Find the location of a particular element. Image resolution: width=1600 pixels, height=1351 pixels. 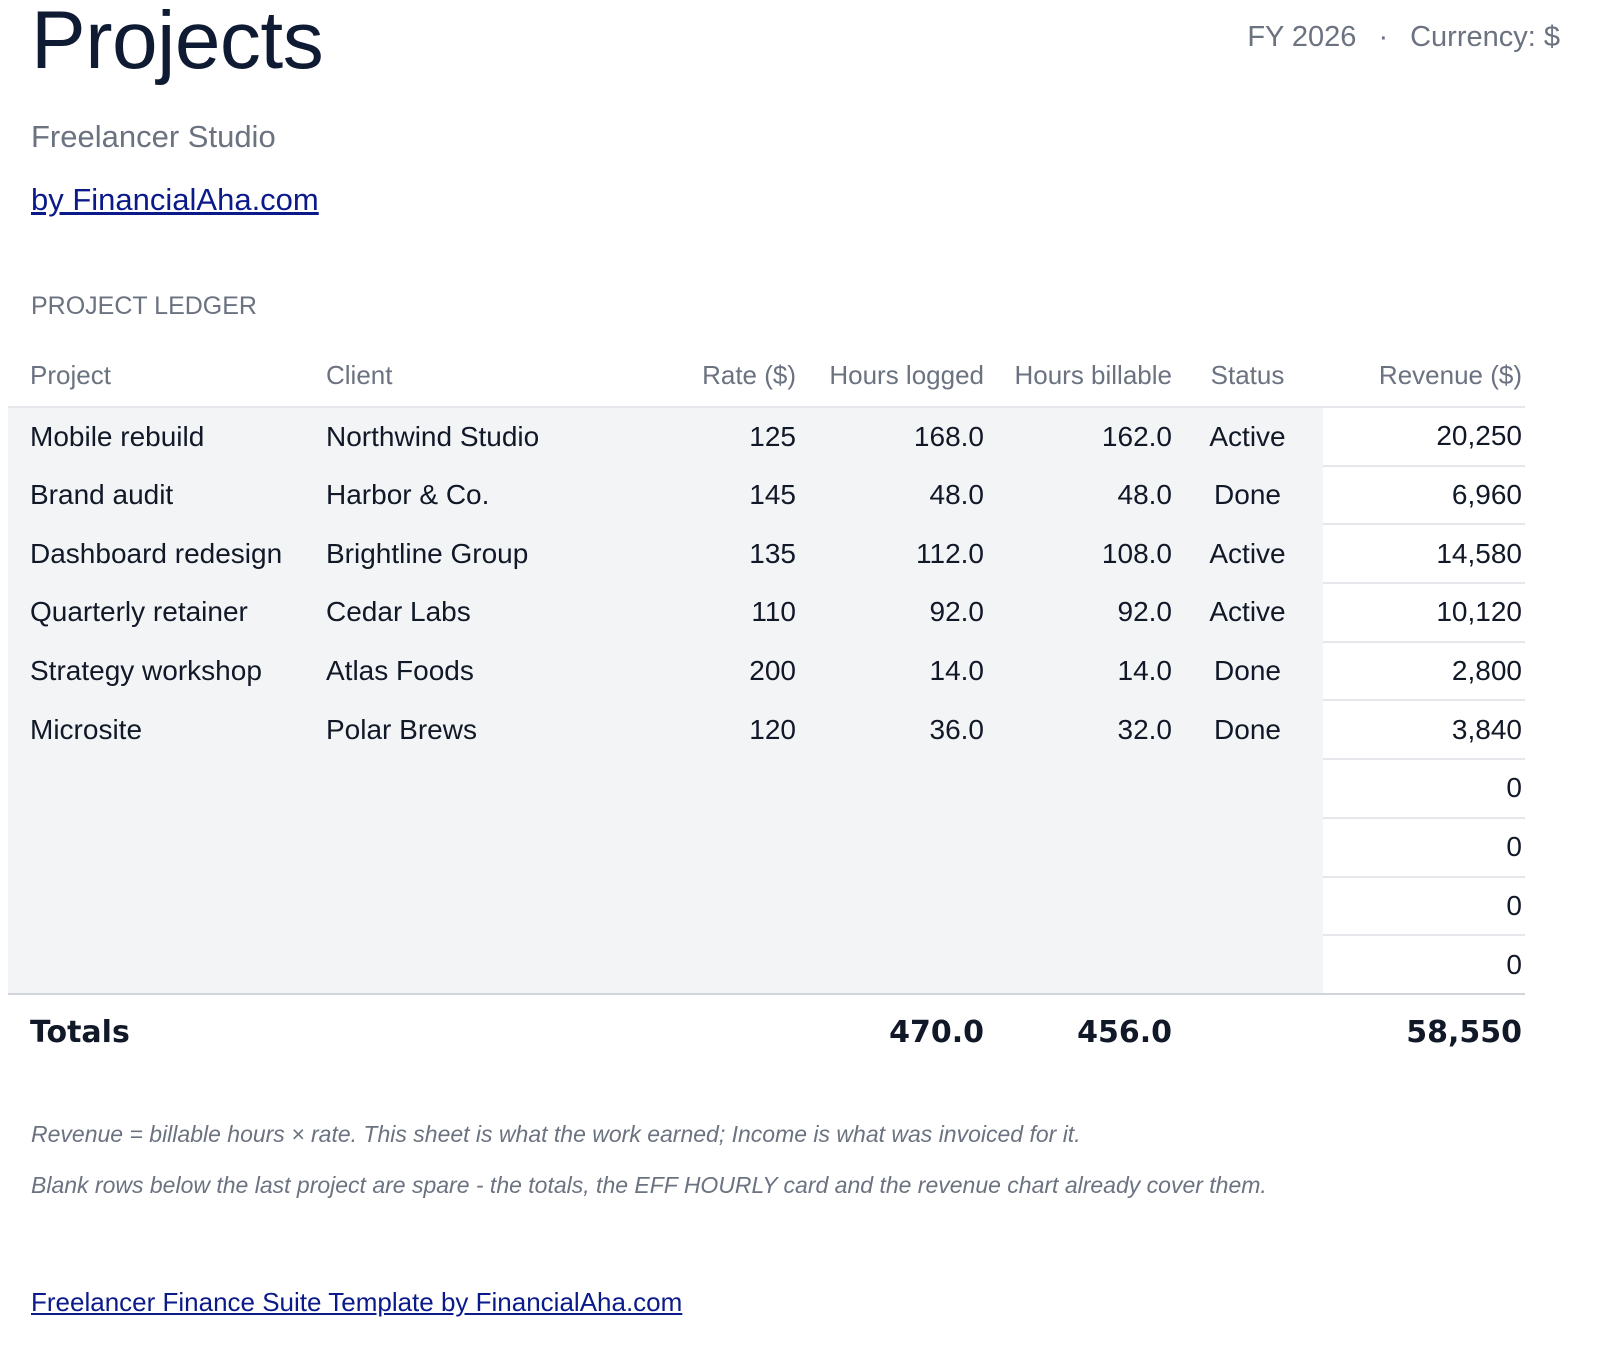

cell-rate: 135 is located at coordinates (716, 554).